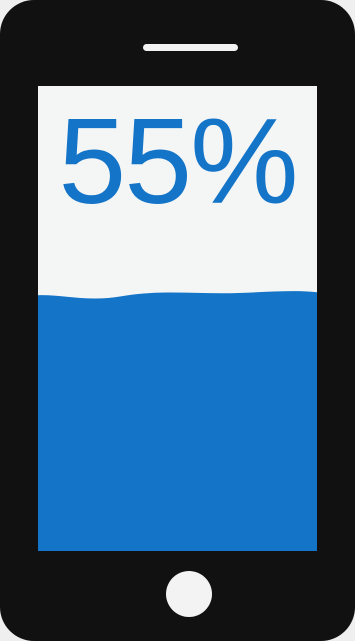  What do you see at coordinates (177, 43) in the screenshot?
I see `phone-top-bezel` at bounding box center [177, 43].